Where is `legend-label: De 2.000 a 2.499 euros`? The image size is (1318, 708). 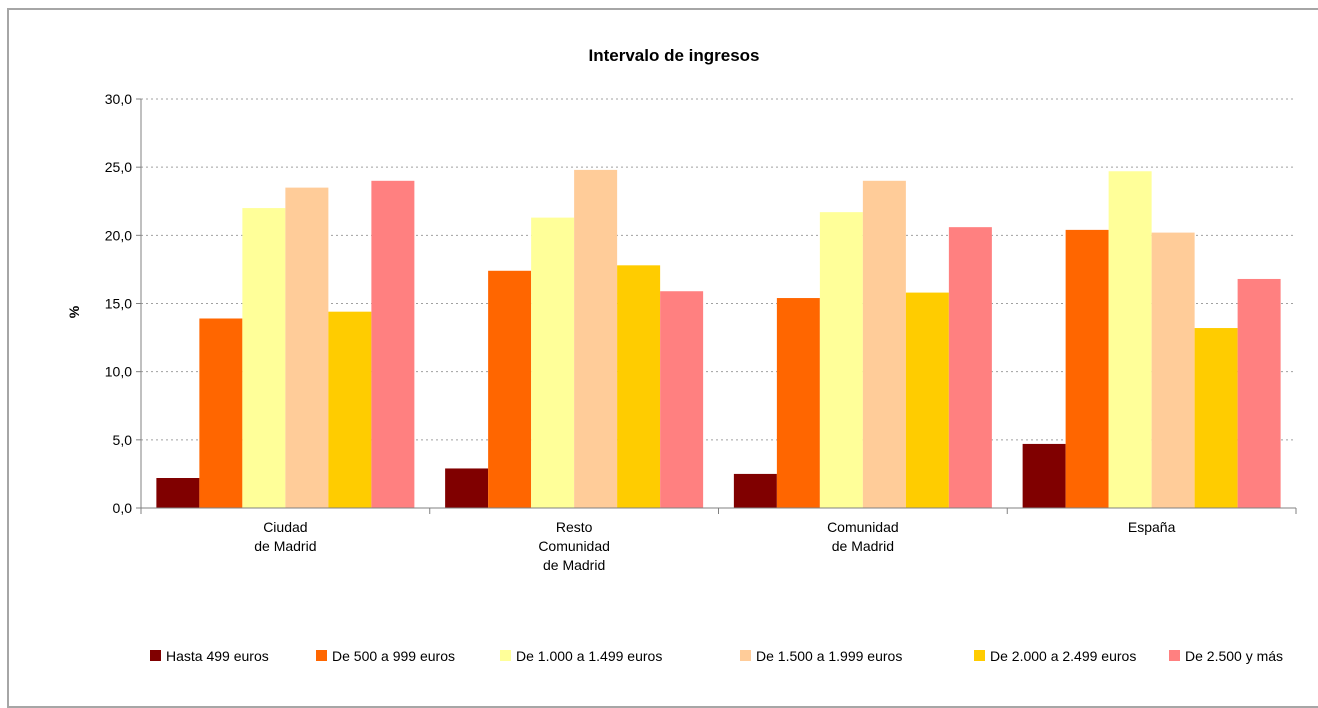 legend-label: De 2.000 a 2.499 euros is located at coordinates (1063, 656).